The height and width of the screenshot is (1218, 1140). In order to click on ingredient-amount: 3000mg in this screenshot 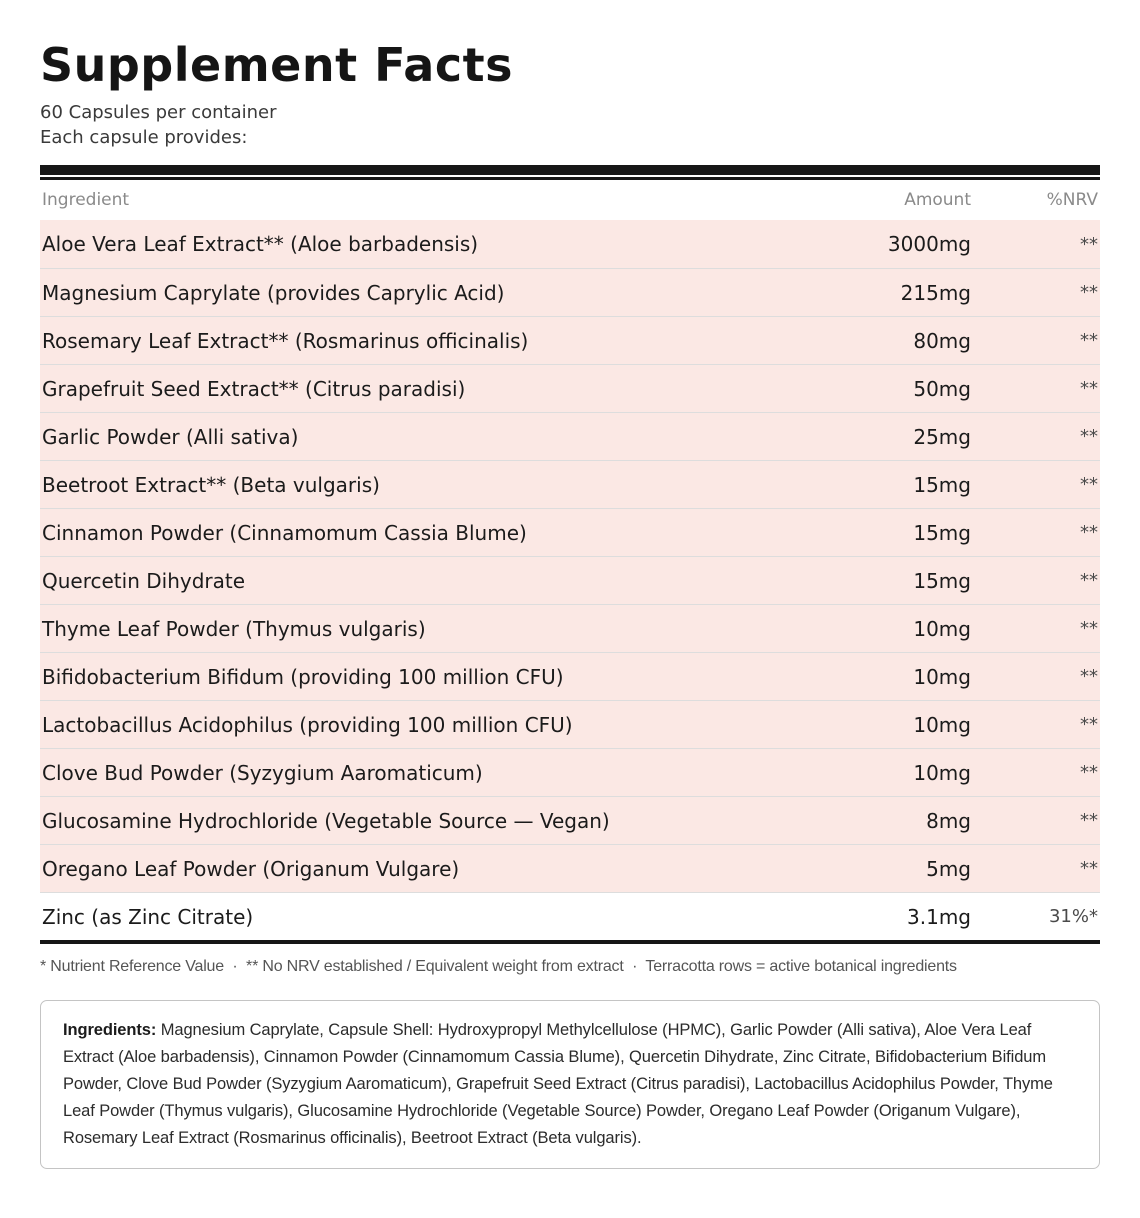, I will do `click(929, 244)`.